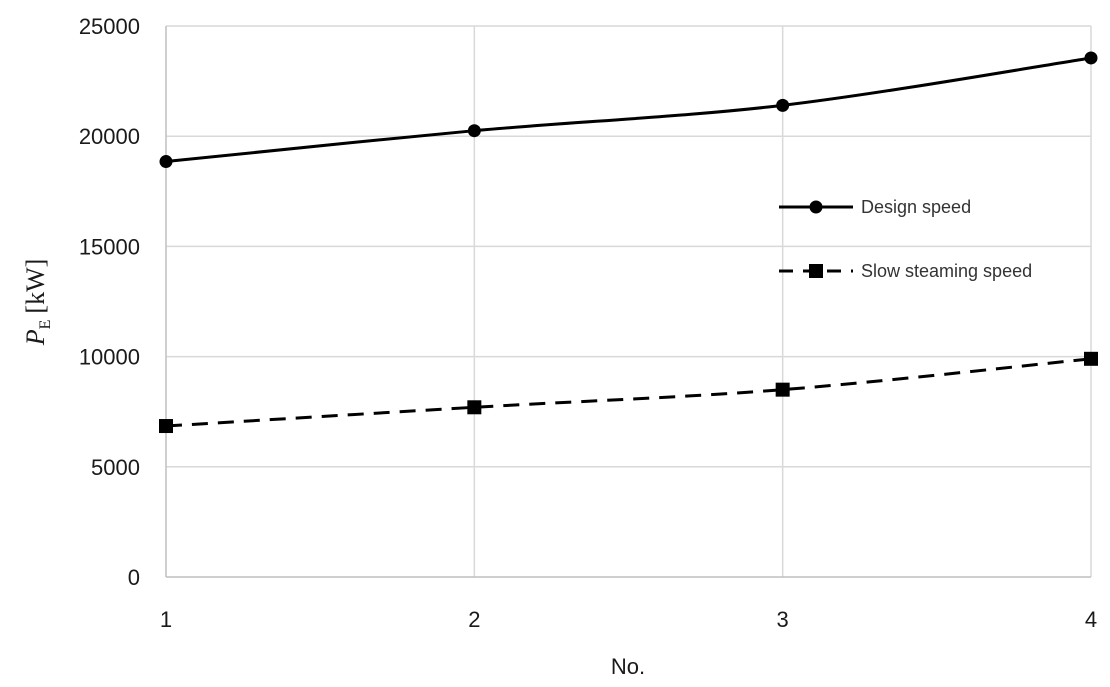 The height and width of the screenshot is (687, 1110). I want to click on x-tick-label: 3, so click(783, 619).